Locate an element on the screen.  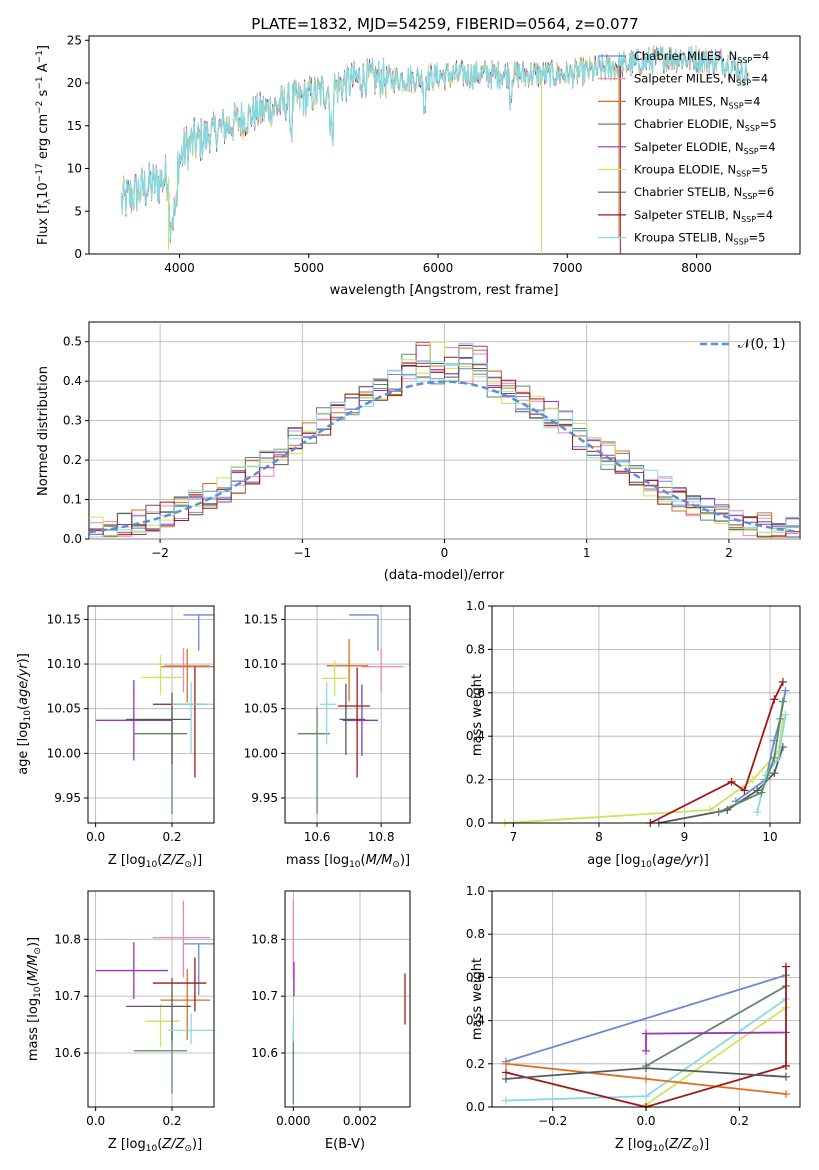
x-tick-label: 10.6 is located at coordinates (317, 837).